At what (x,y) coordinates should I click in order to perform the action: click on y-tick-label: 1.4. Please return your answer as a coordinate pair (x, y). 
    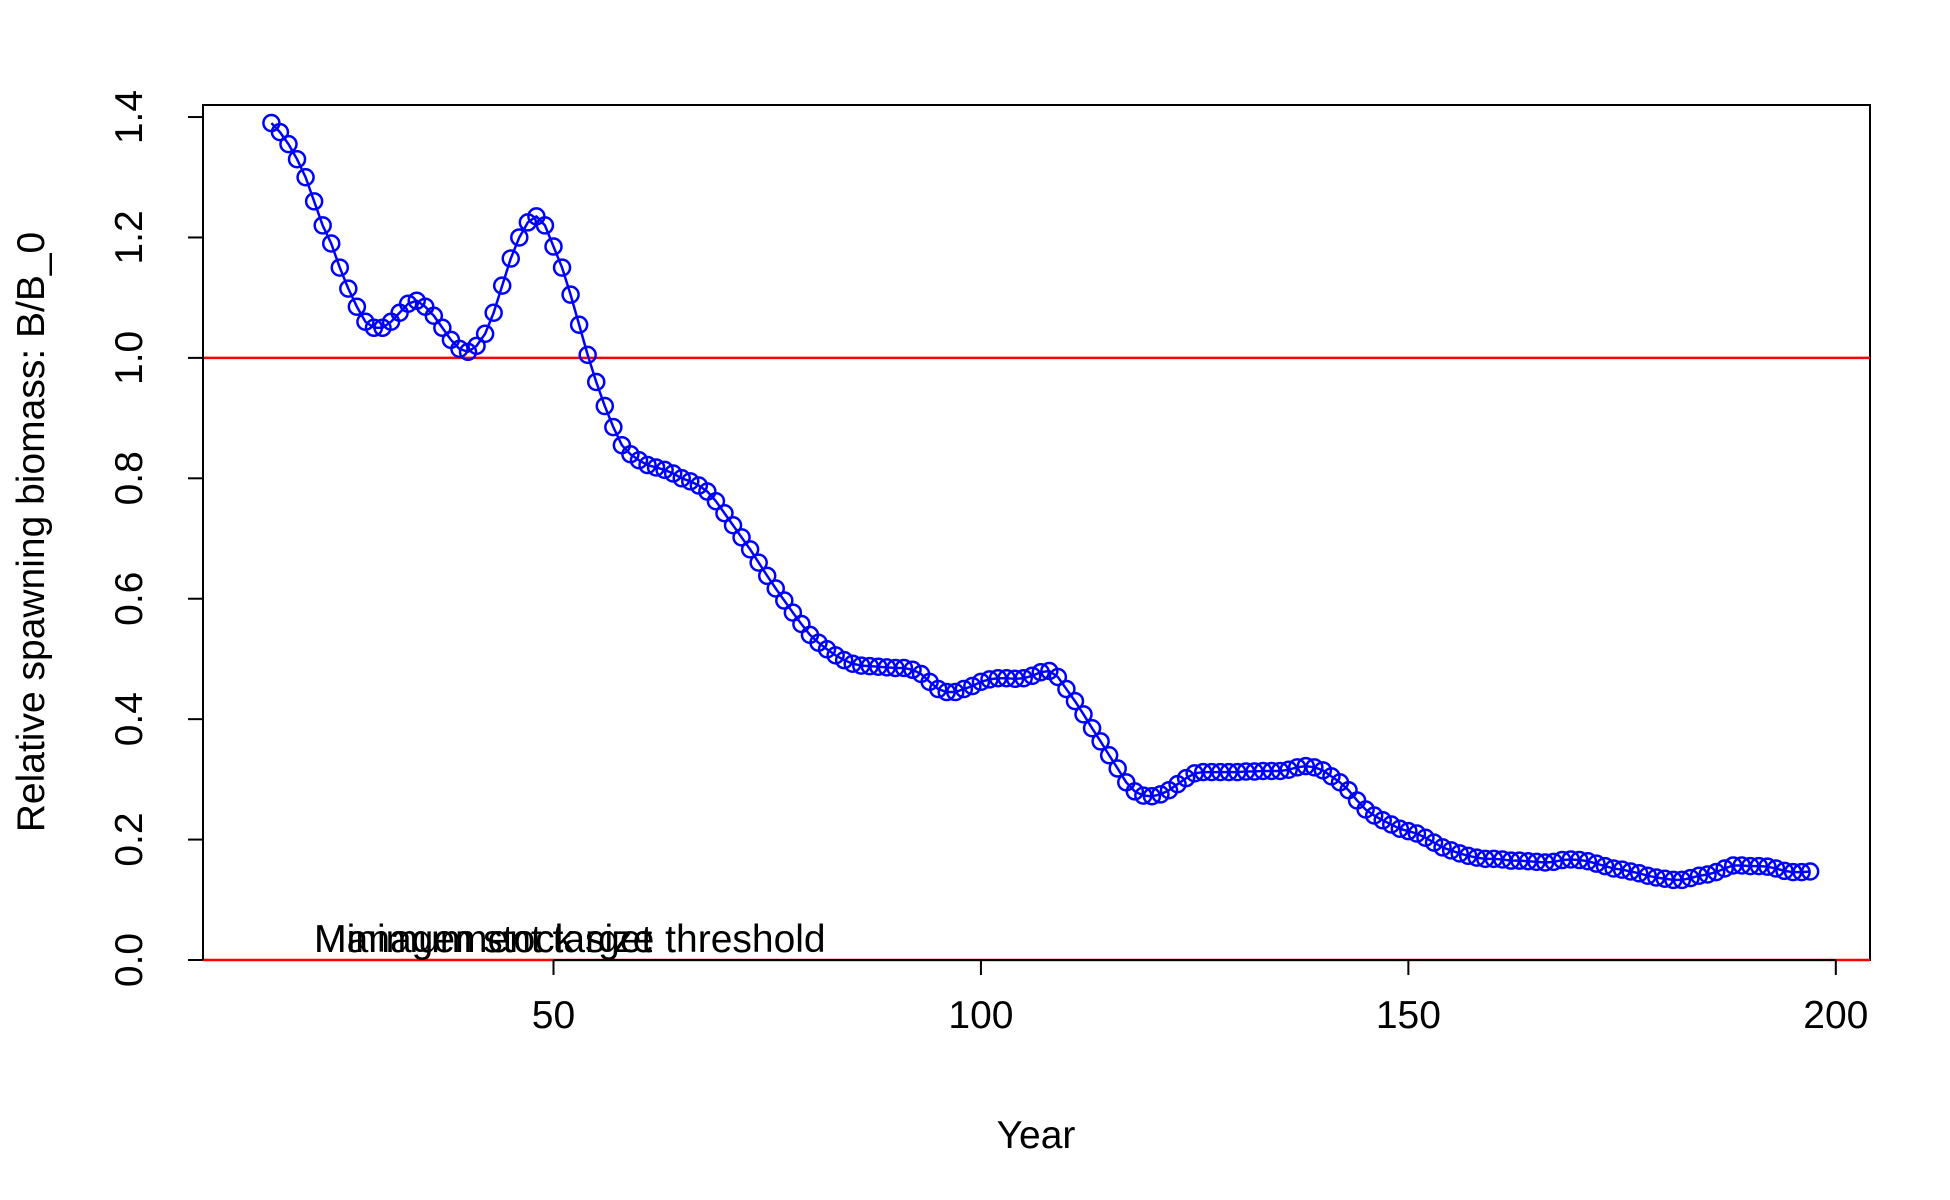
    Looking at the image, I should click on (129, 117).